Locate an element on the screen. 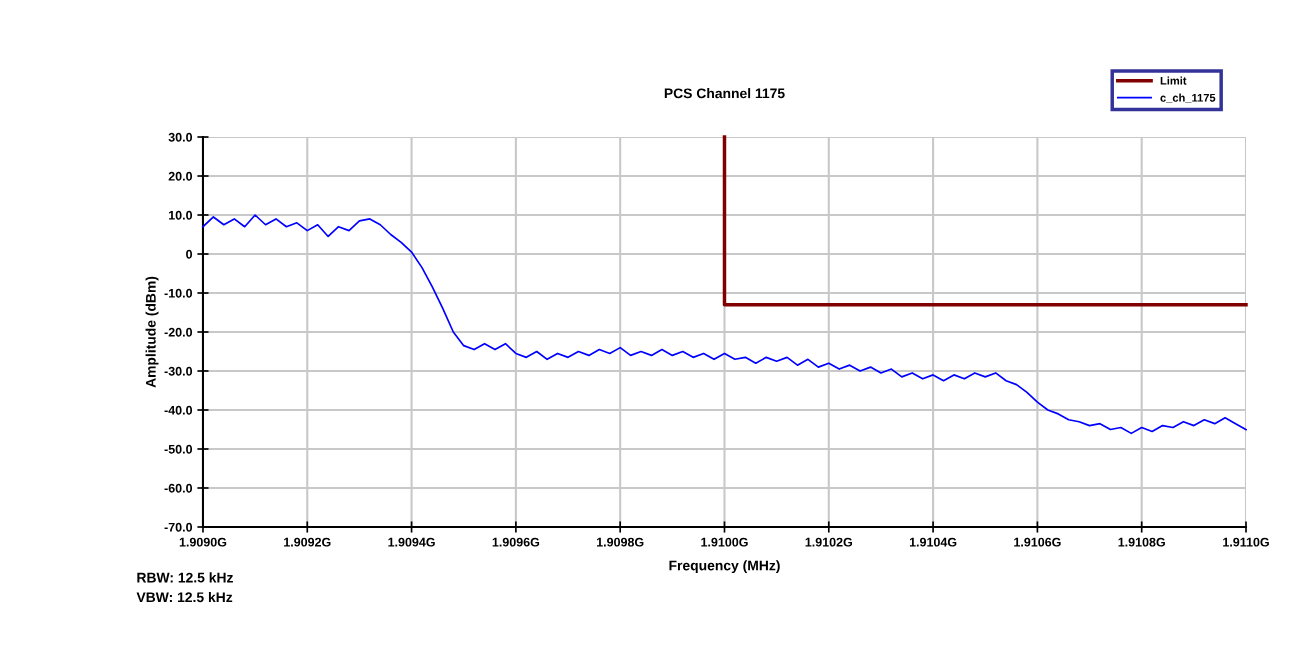 This screenshot has width=1312, height=654. y-tick-label: -60.0 is located at coordinates (178, 488).